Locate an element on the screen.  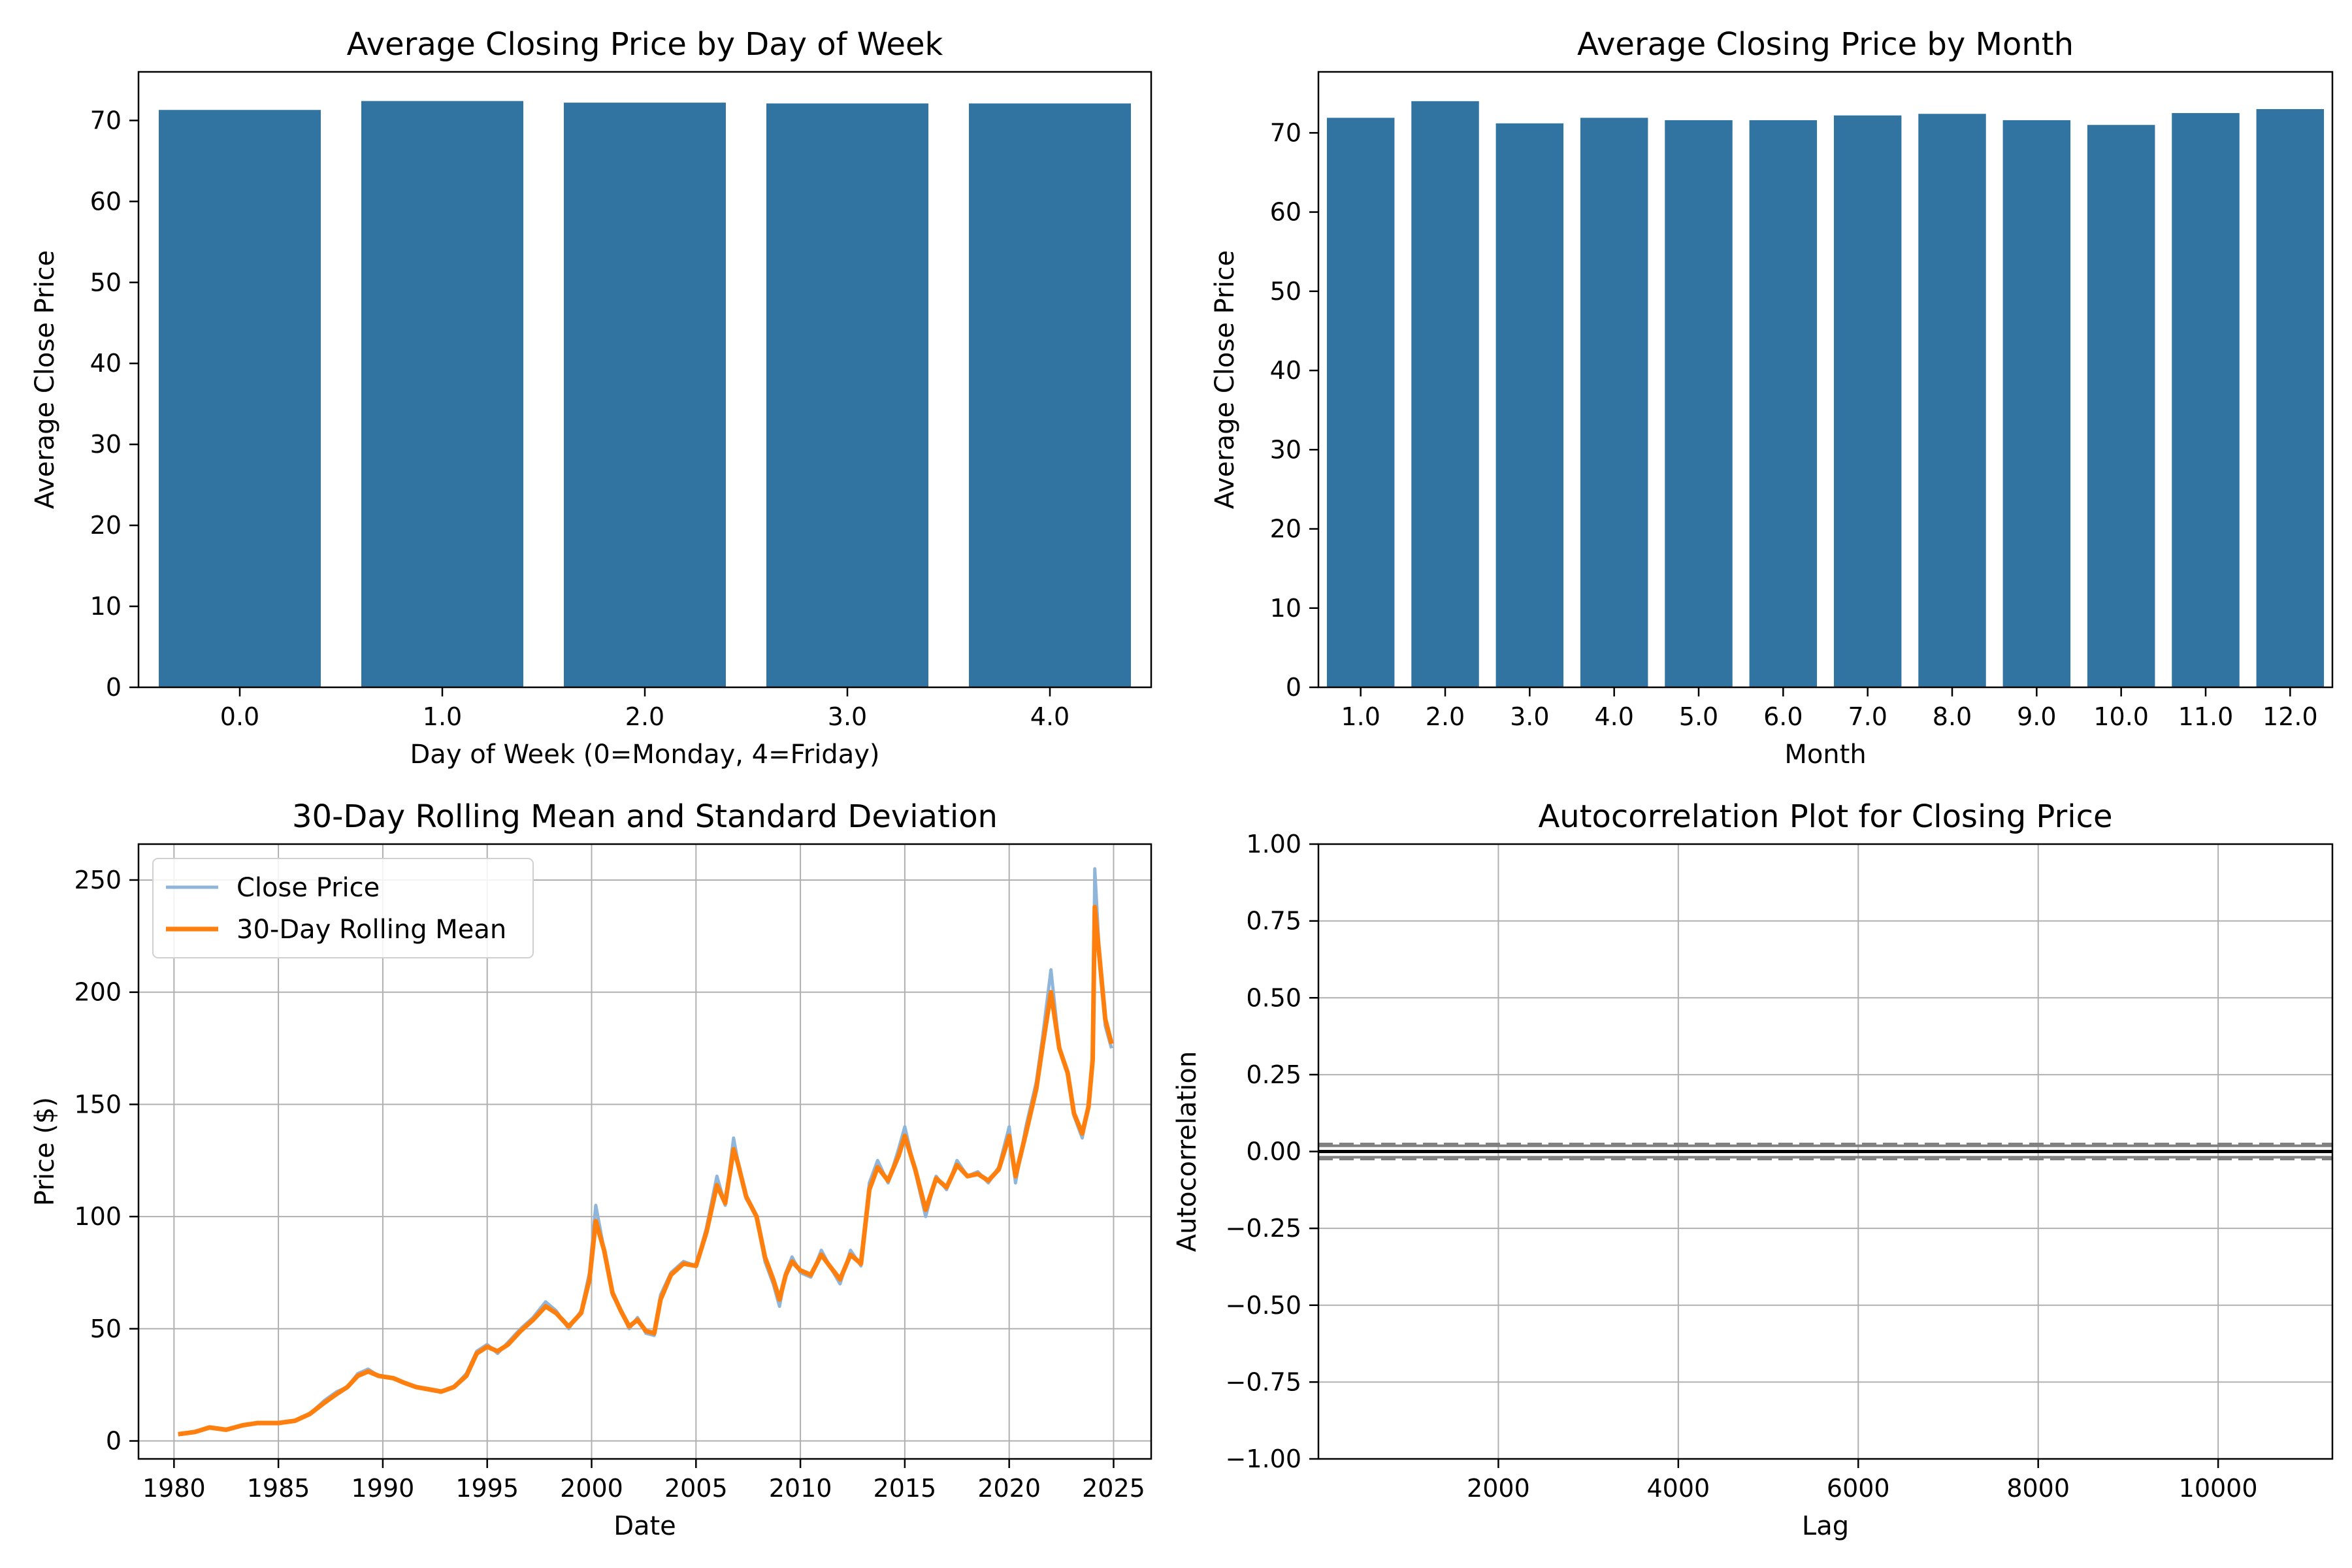
y-tick-label: 150 is located at coordinates (98, 1104).